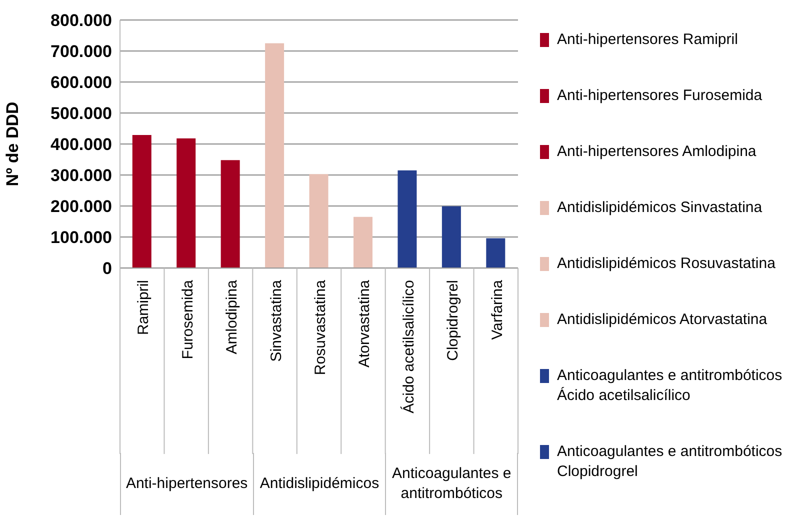 This screenshot has width=798, height=523. Describe the element at coordinates (408, 347) in the screenshot. I see `x-tick-label: Ácido acetilsalicílico` at that location.